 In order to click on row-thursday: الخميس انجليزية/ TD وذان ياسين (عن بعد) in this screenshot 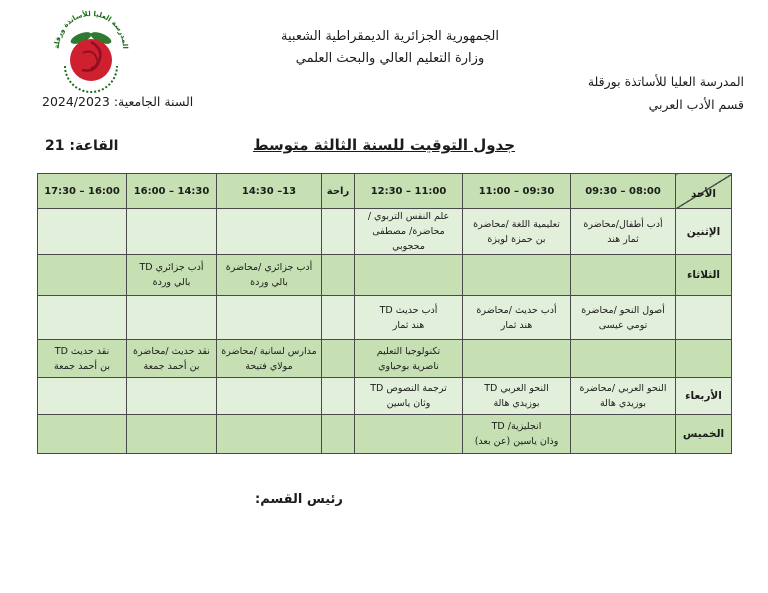, I will do `click(384, 434)`.